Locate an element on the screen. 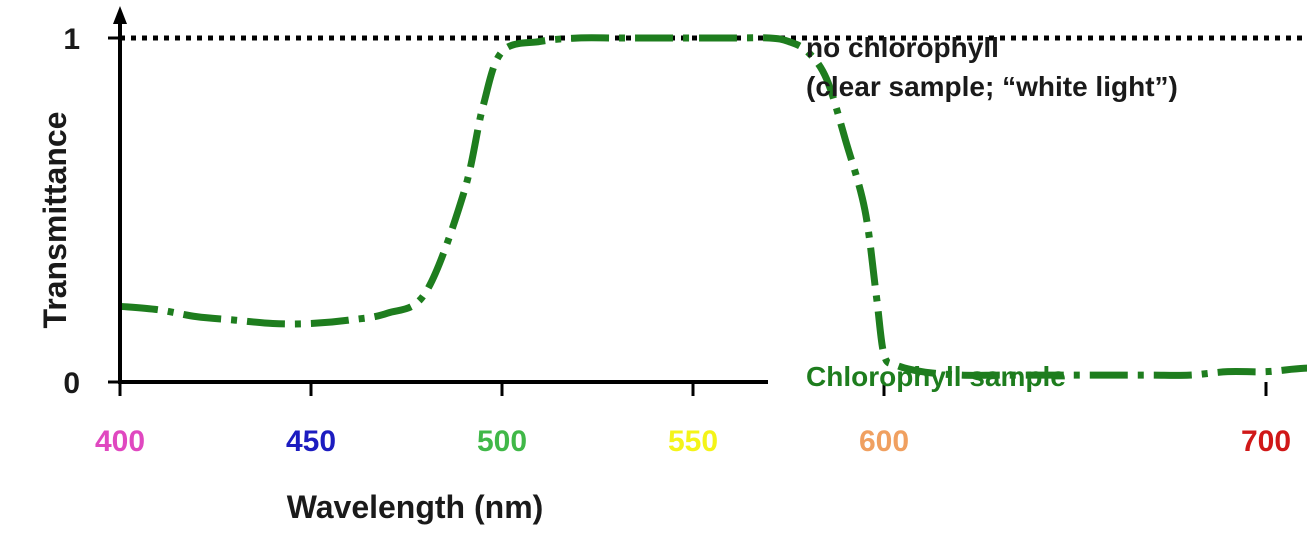  y-axis-title: Transmittance is located at coordinates (55, 220).